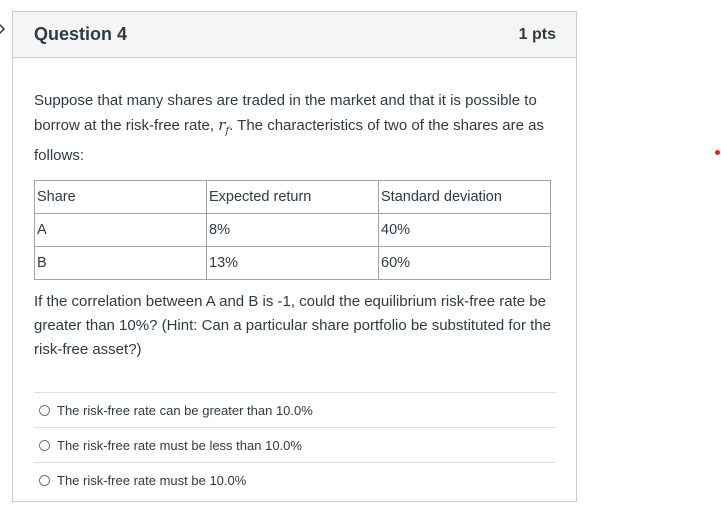 The width and height of the screenshot is (721, 515). Describe the element at coordinates (81, 34) in the screenshot. I see `question-title: Question 4` at that location.